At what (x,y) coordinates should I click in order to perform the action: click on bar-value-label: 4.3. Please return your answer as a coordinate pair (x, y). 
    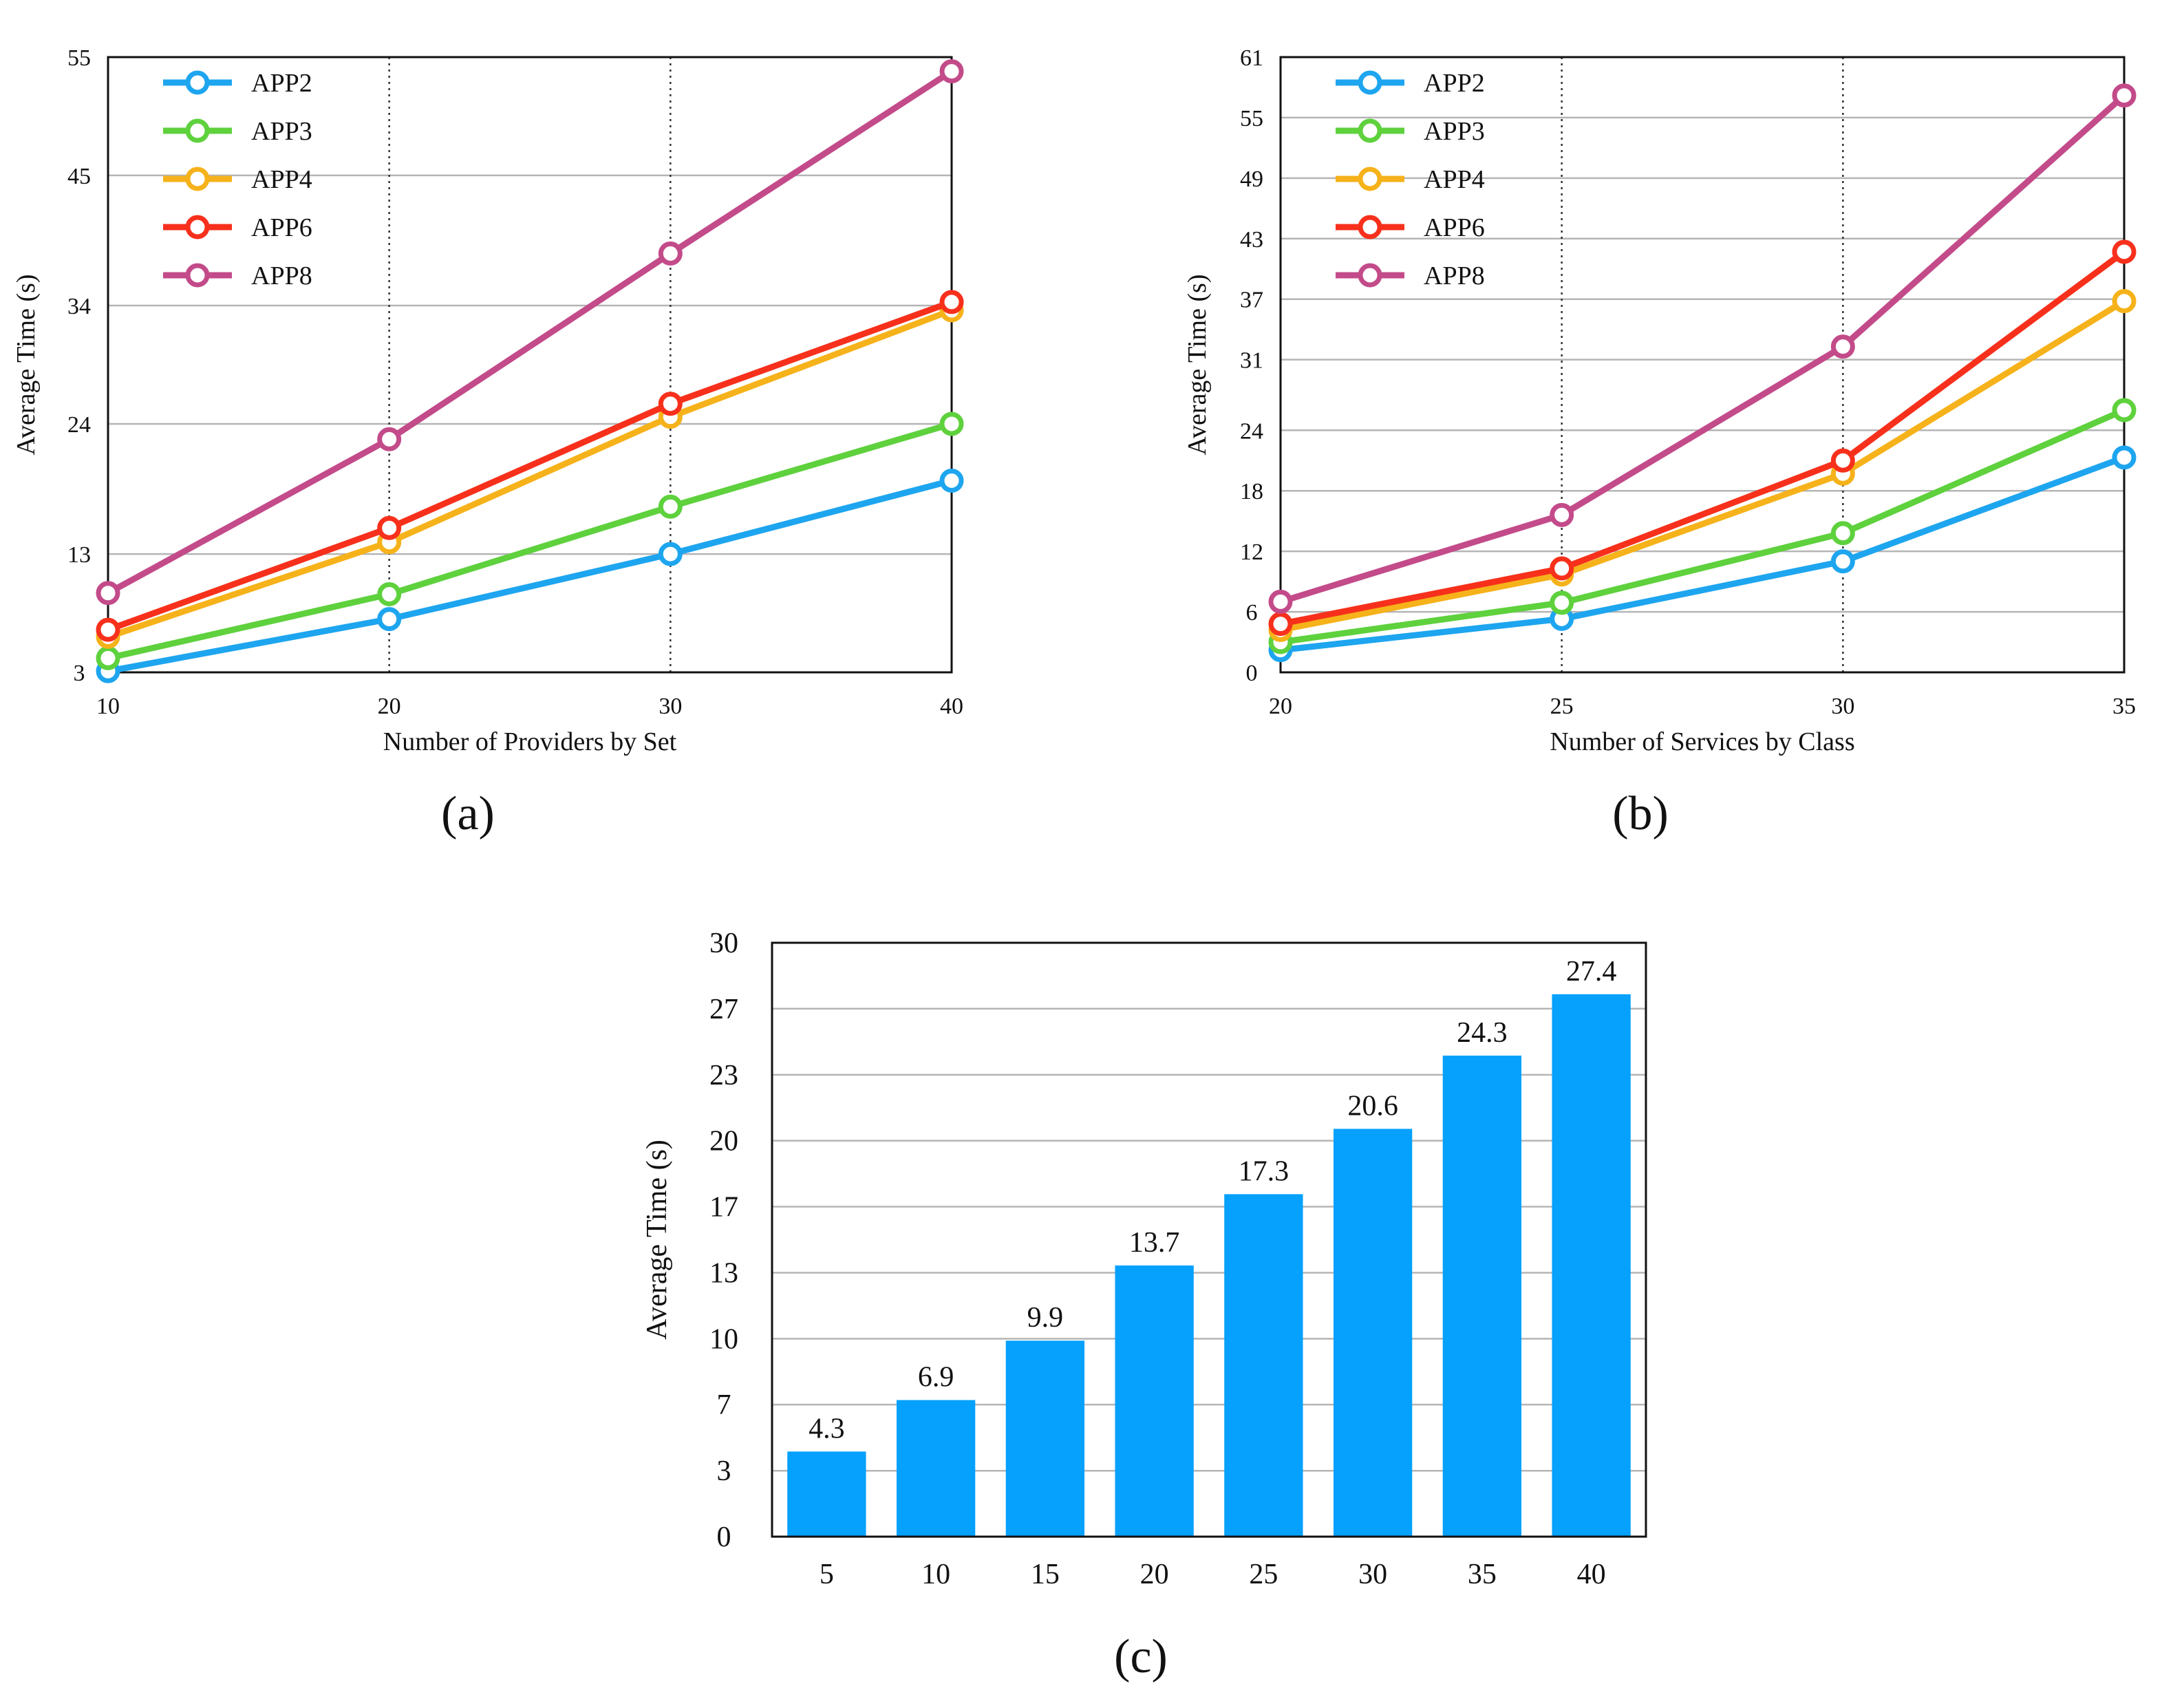
    Looking at the image, I should click on (827, 1428).